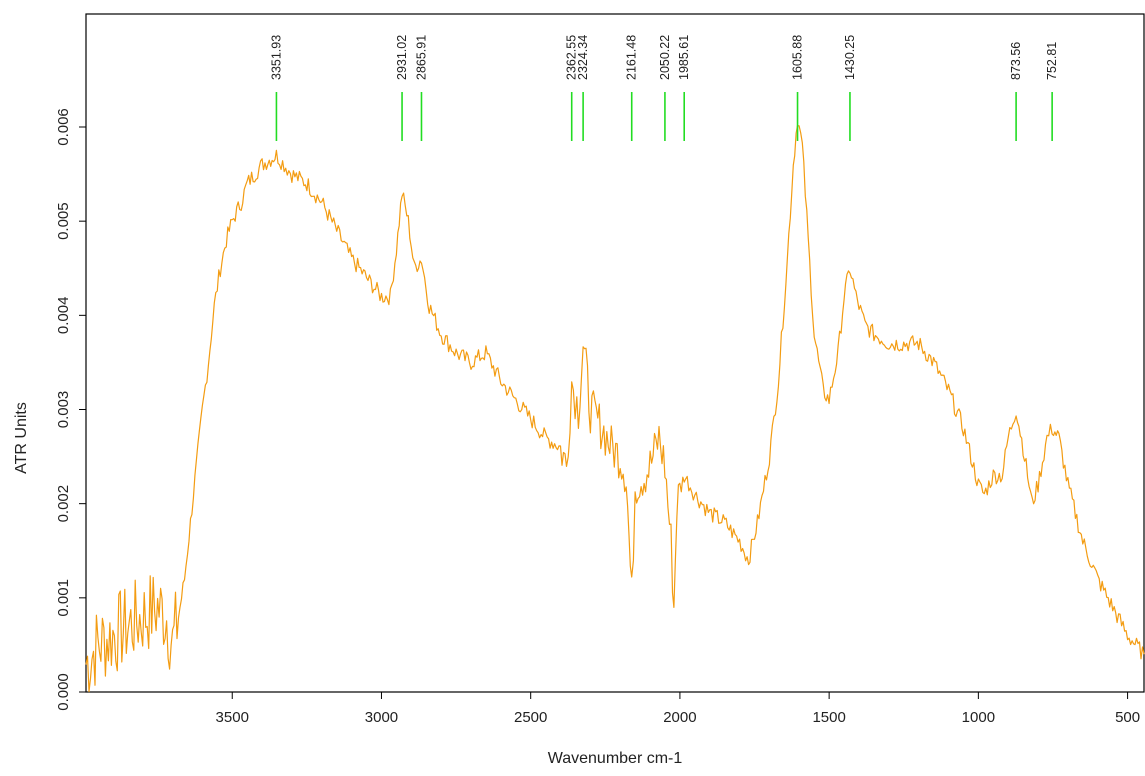  What do you see at coordinates (798, 57) in the screenshot?
I see `peak-label: 1605.88` at bounding box center [798, 57].